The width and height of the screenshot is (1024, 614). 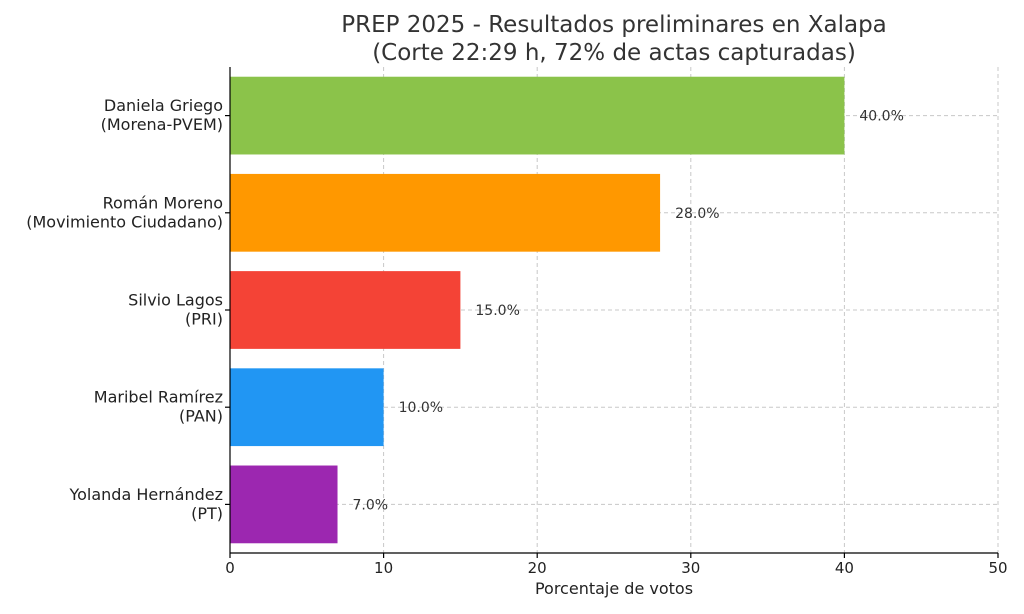 What do you see at coordinates (163, 202) in the screenshot?
I see `y-tick-label-line: Román Moreno` at bounding box center [163, 202].